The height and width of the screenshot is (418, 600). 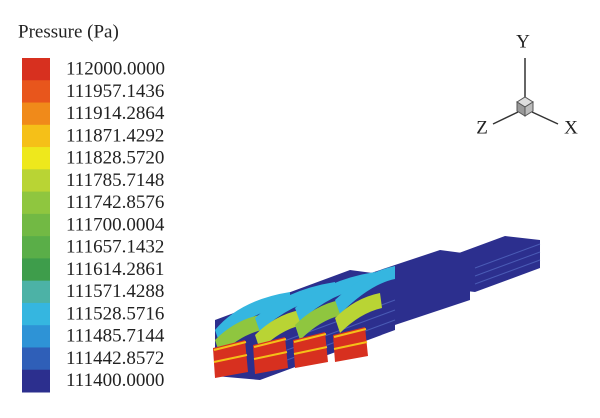 What do you see at coordinates (529, 109) in the screenshot?
I see `triad-cube` at bounding box center [529, 109].